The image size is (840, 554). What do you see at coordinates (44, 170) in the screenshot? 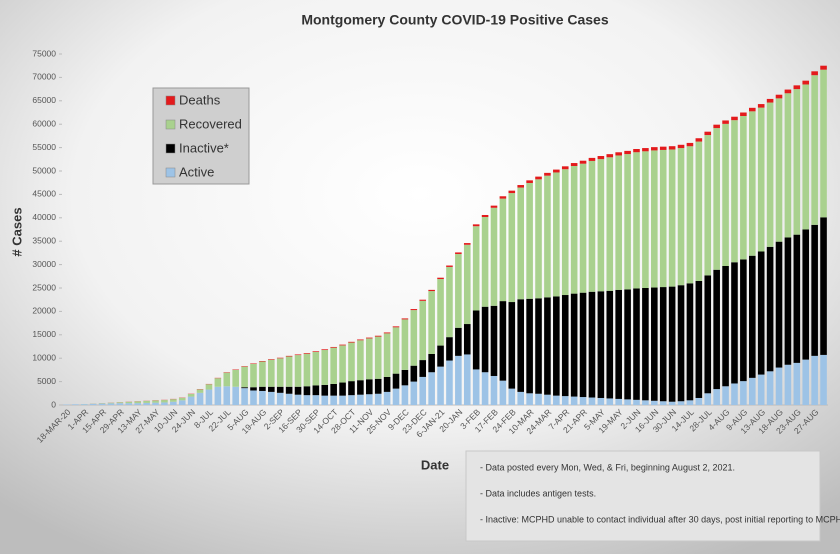
I see `y-tick-label: 50000` at bounding box center [44, 170].